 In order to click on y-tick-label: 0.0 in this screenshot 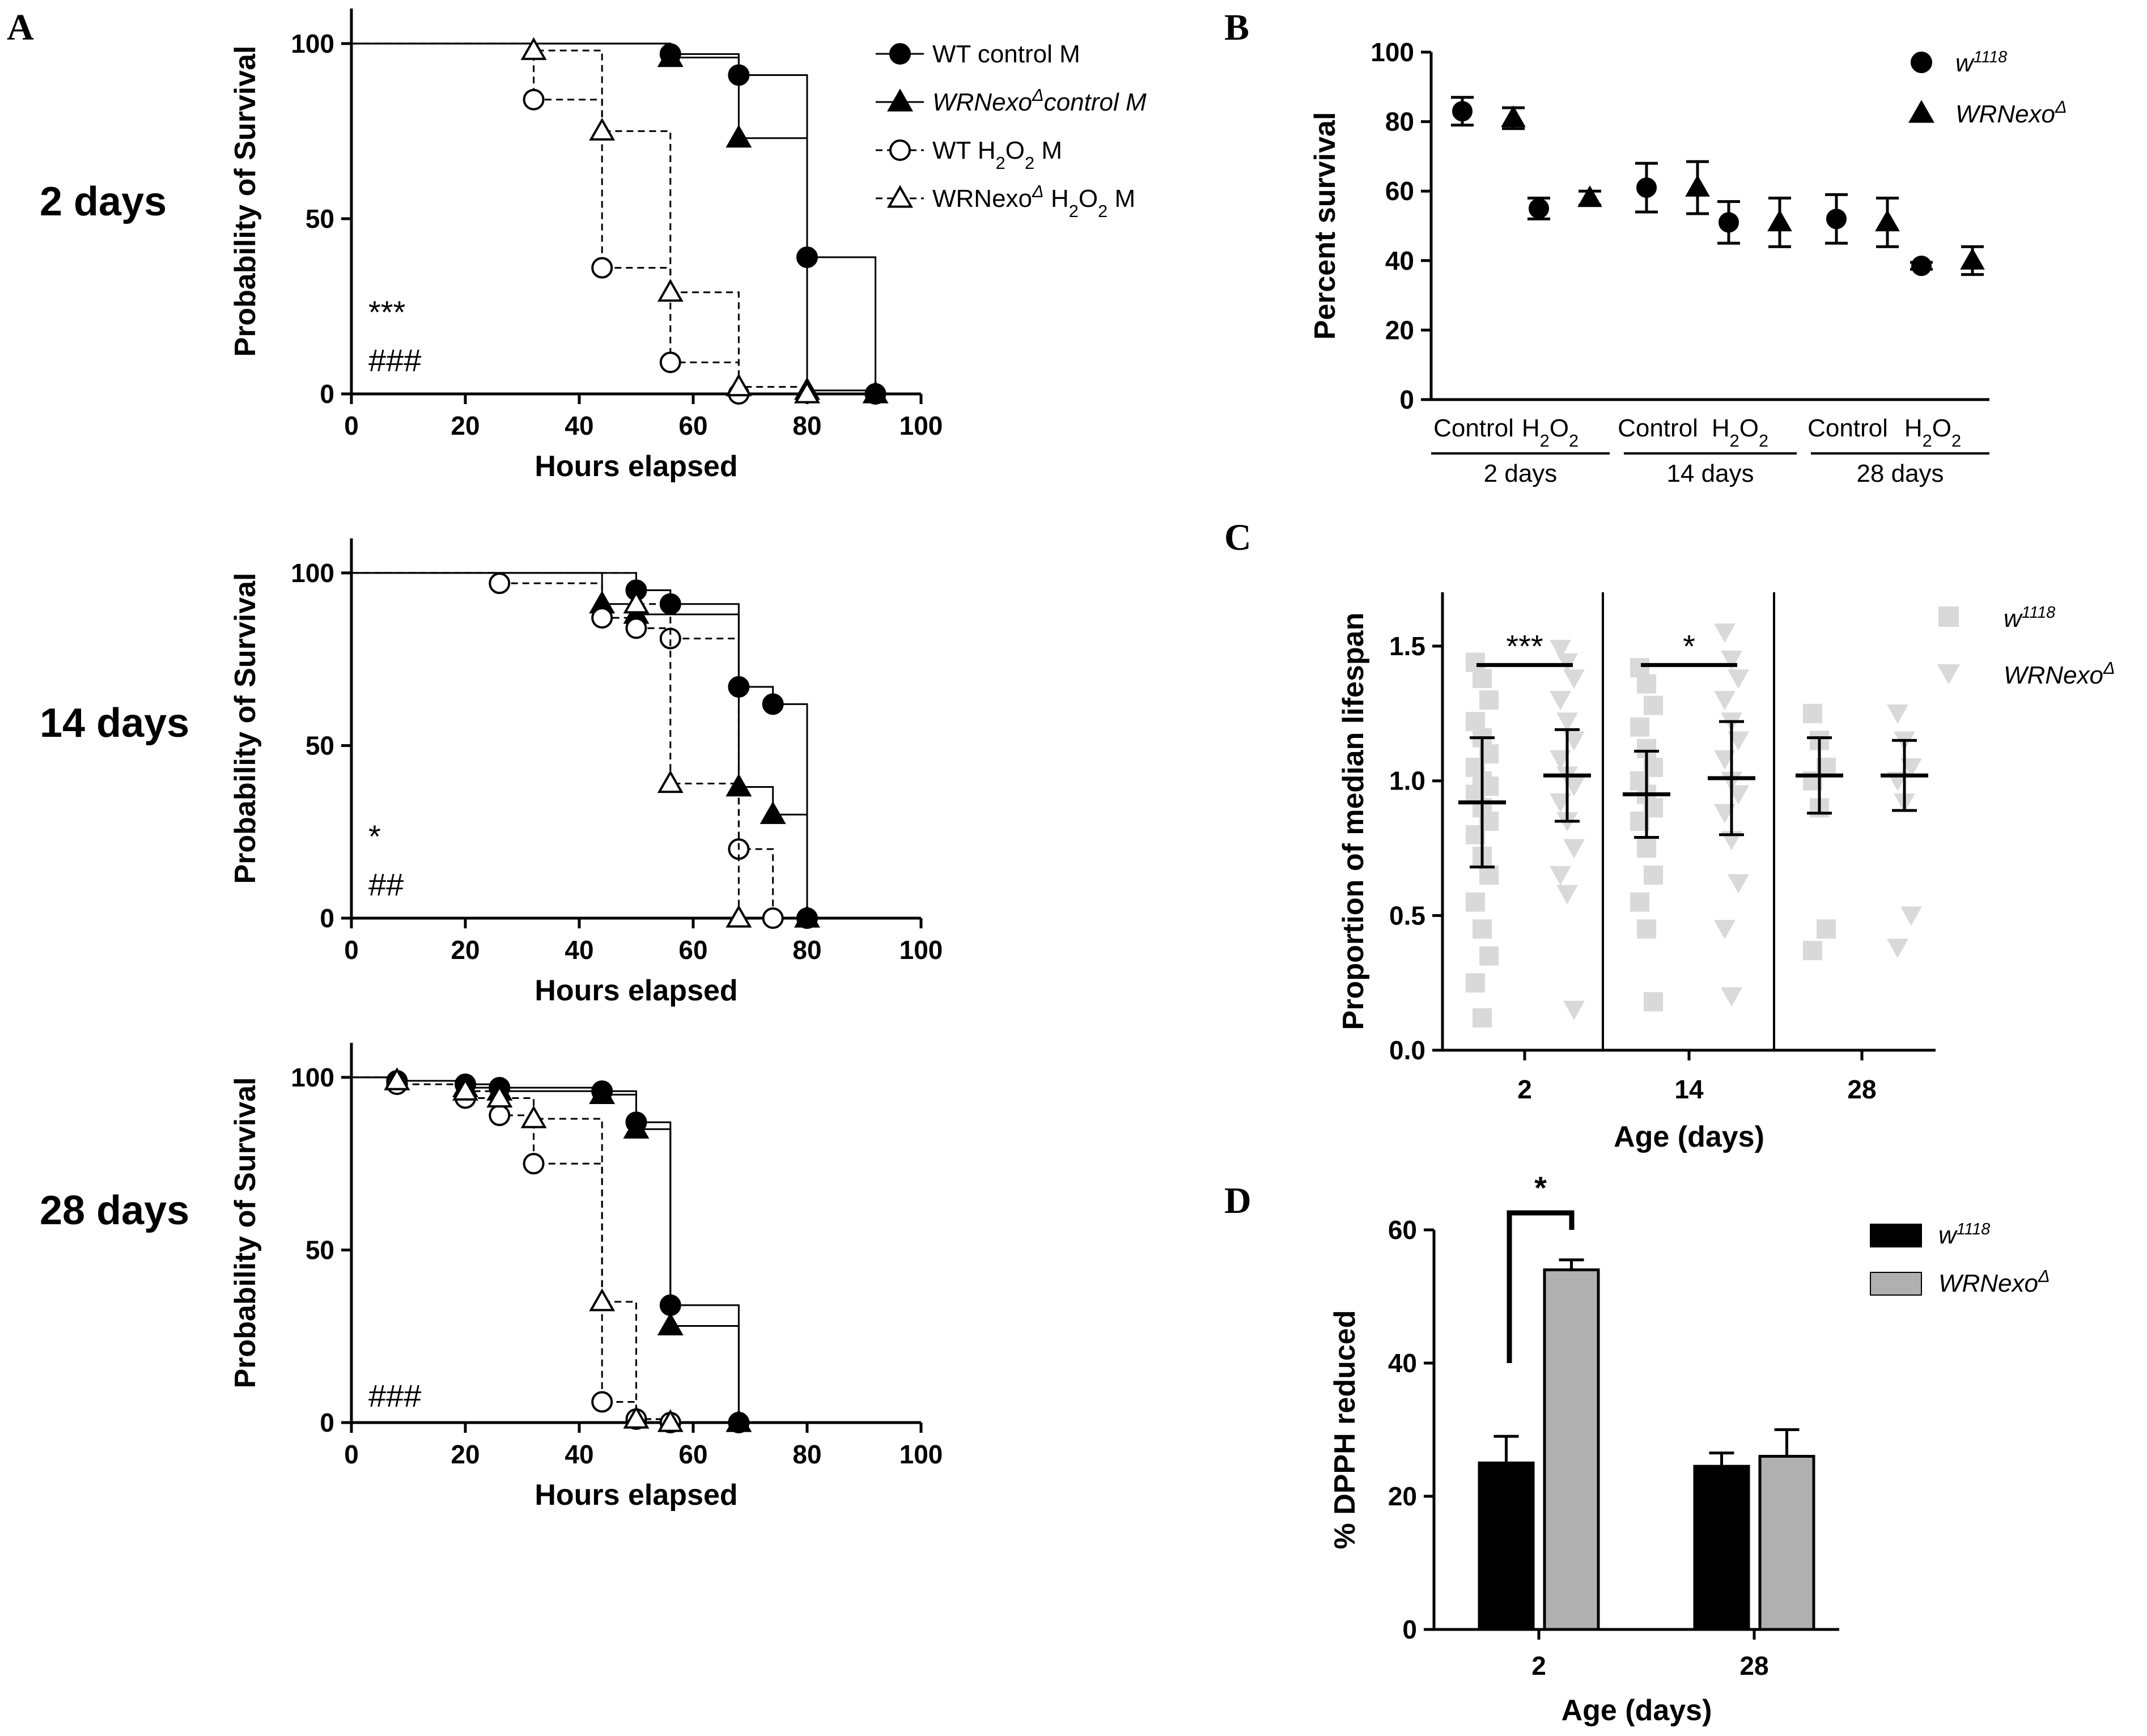, I will do `click(1407, 1050)`.